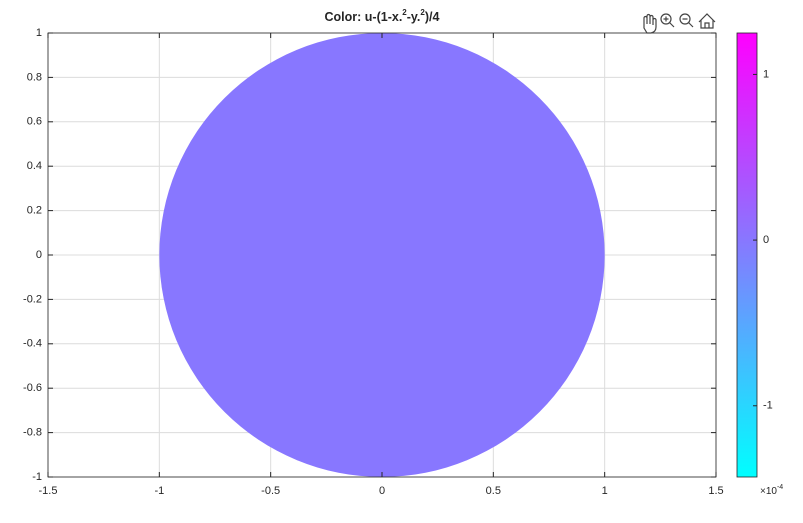 The width and height of the screenshot is (803, 523). What do you see at coordinates (34, 211) in the screenshot?
I see `y-tick-label: 0.2` at bounding box center [34, 211].